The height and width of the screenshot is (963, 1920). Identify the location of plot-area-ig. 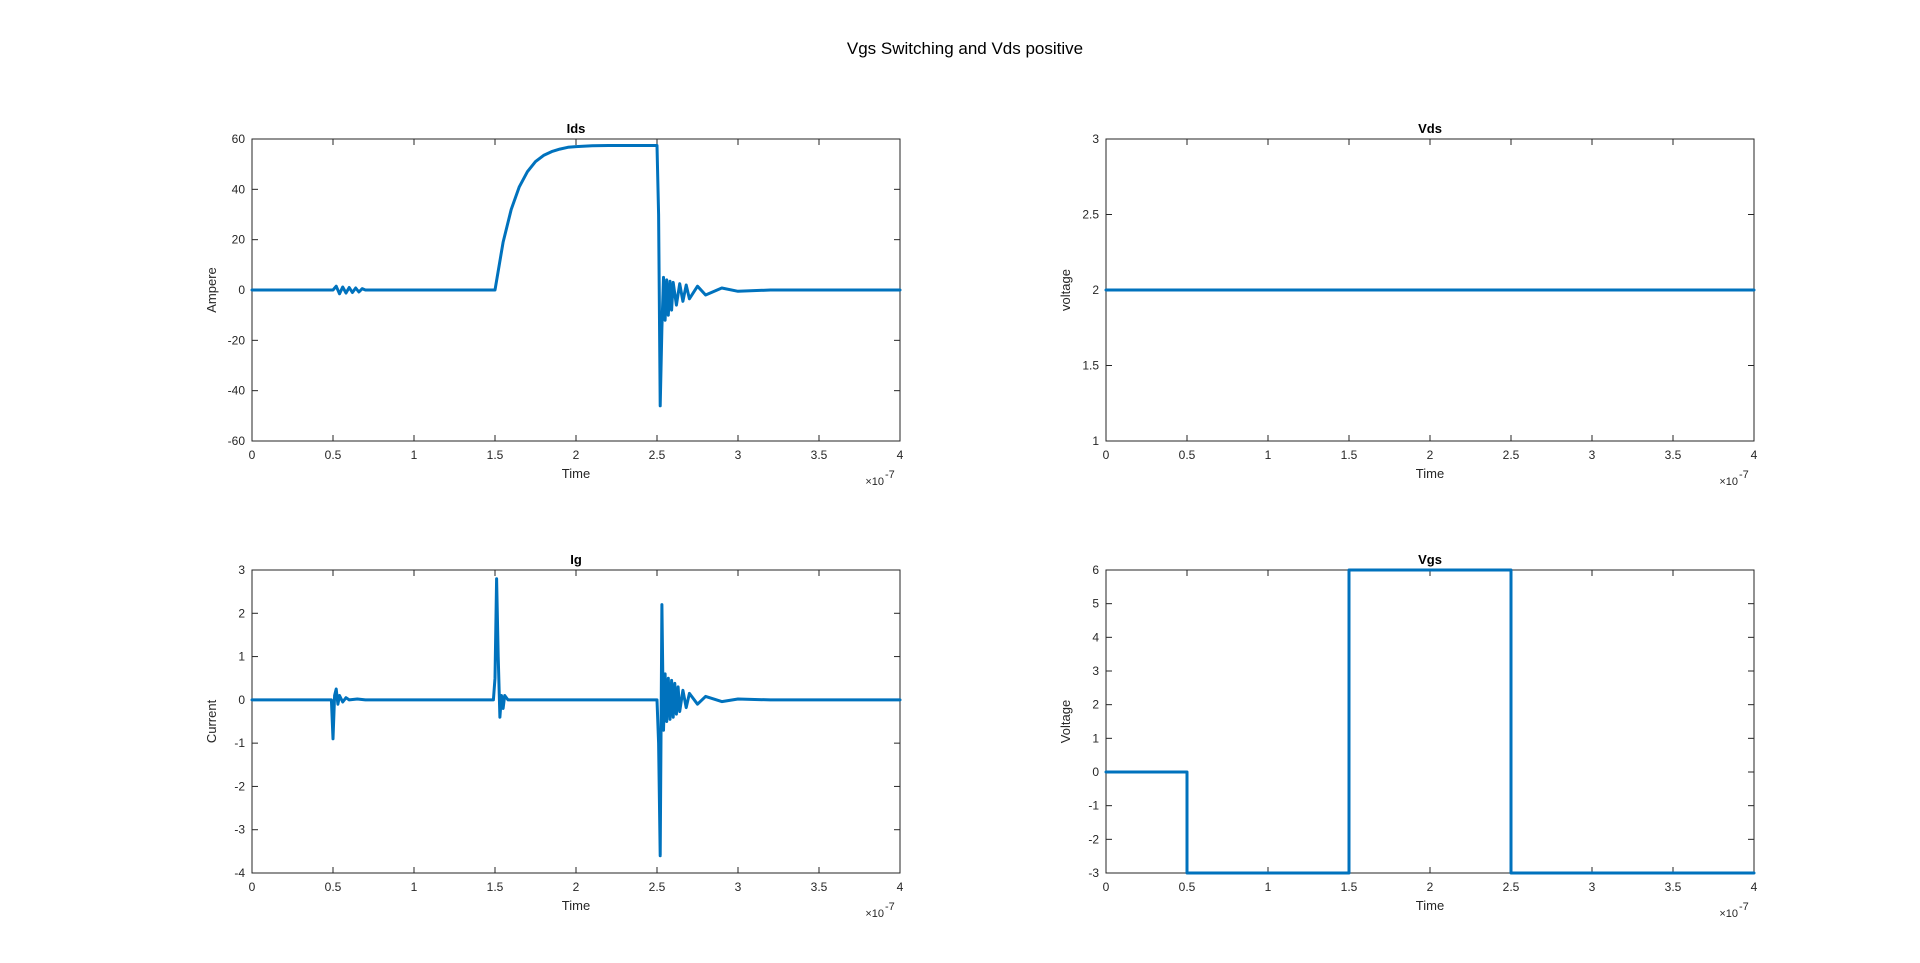
(576, 721).